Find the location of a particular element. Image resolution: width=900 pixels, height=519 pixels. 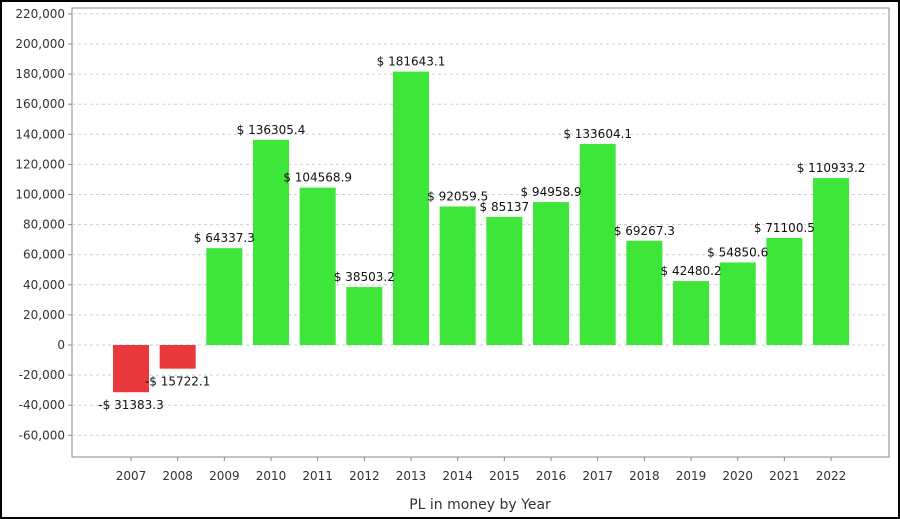

y-tick-label: 0 is located at coordinates (61, 345).